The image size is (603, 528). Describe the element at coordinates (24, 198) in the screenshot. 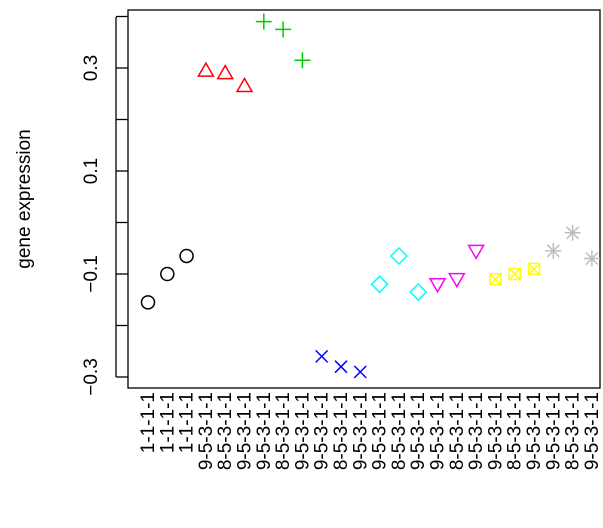

I see `y-axis-title: gene expression` at that location.